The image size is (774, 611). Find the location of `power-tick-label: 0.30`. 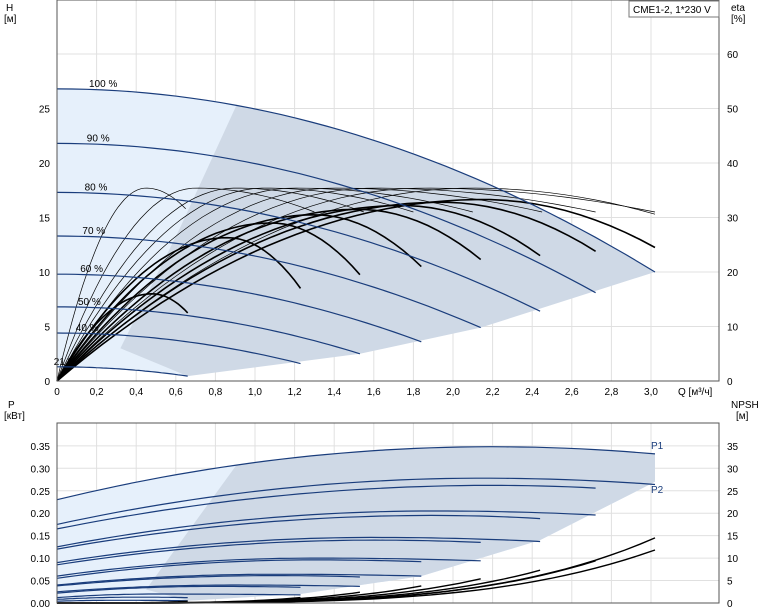

power-tick-label: 0.30 is located at coordinates (41, 469).